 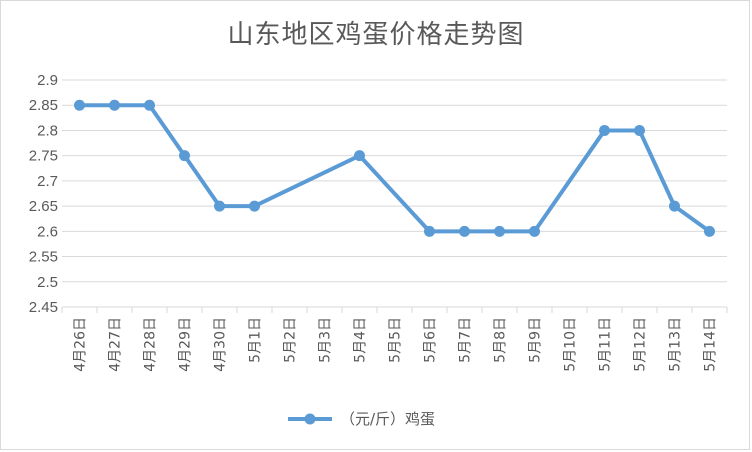 I want to click on y-tick-label: 2.75, so click(x=43, y=156).